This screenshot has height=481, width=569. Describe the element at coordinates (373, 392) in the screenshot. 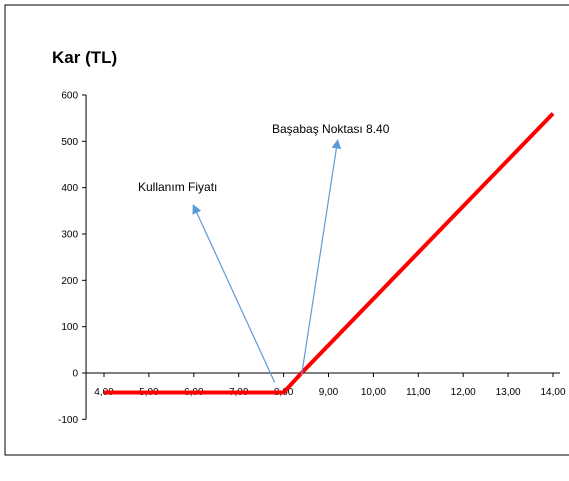

I see `x-tick-label: 10,00` at that location.